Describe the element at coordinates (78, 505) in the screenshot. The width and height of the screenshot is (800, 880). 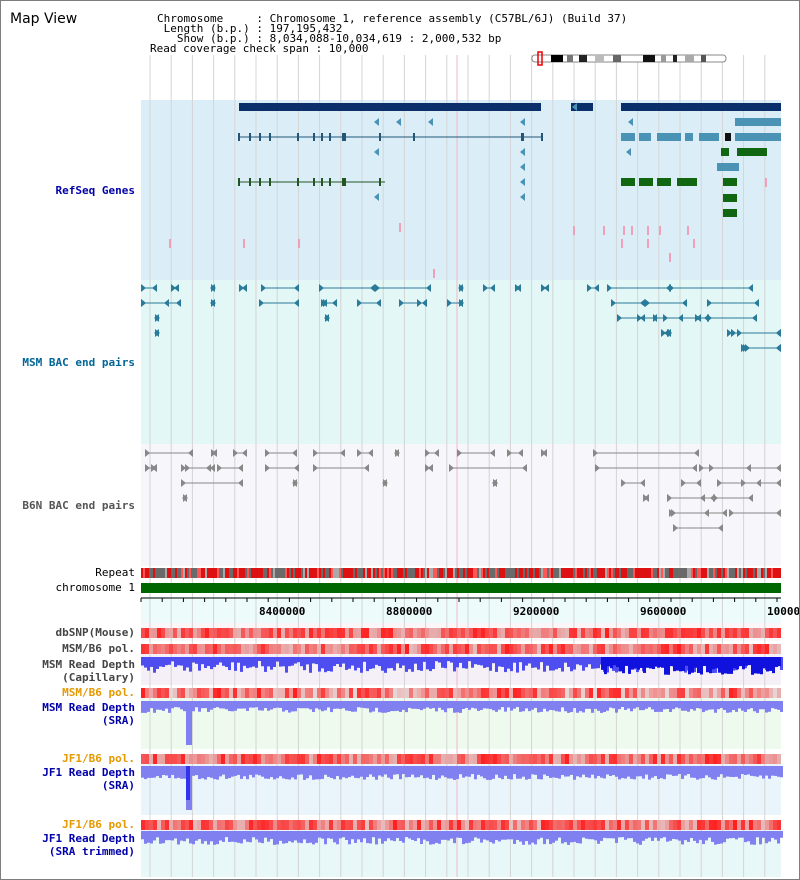
I see `track-label-b6n-bac: B6N BAC end pairs` at that location.